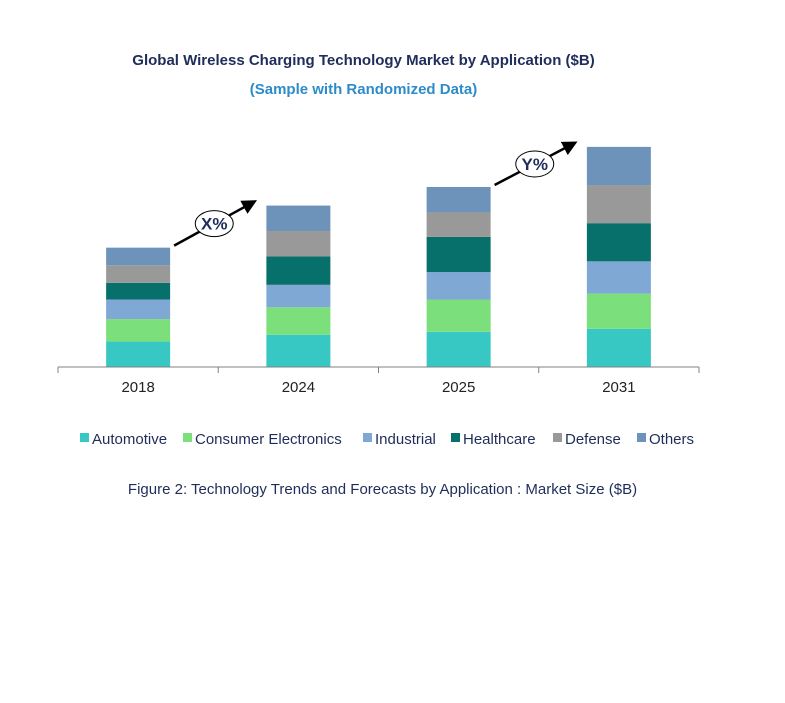  I want to click on bar-segment-others-2025, so click(458, 200).